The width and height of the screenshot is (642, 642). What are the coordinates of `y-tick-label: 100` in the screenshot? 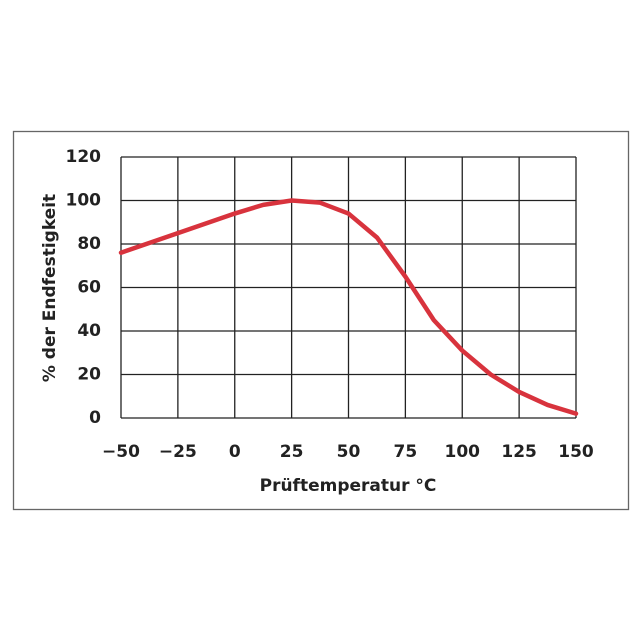 It's located at (84, 201).